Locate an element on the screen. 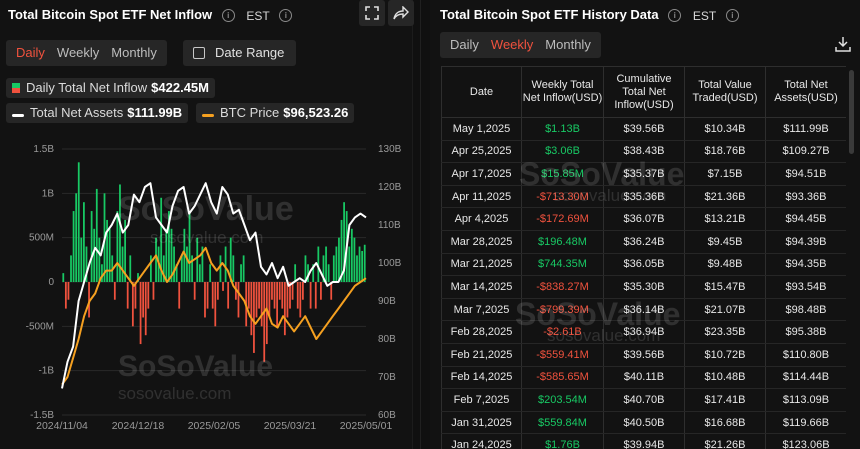 This screenshot has width=860, height=449. tab-weekly: Weekly is located at coordinates (78, 52).